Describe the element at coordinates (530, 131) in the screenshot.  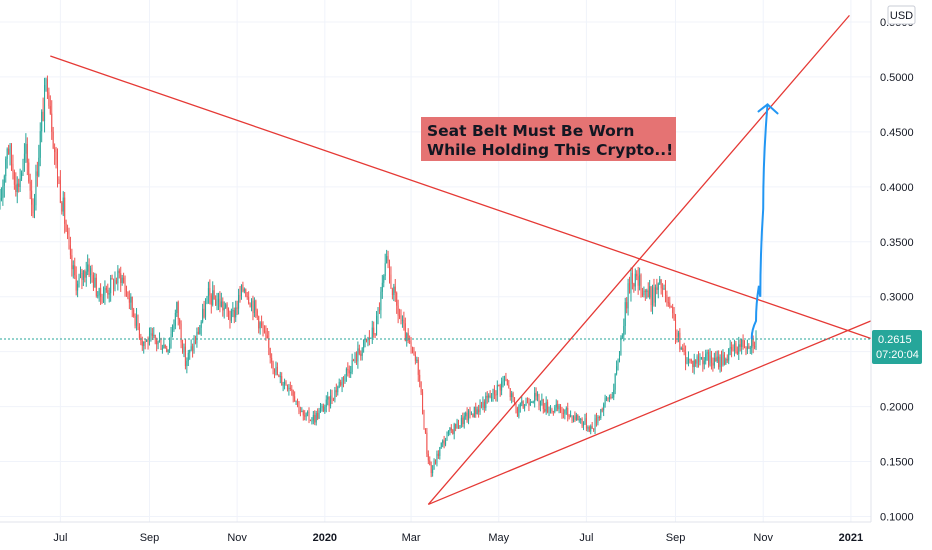
I see `annotation-line-1: Seat Belt Must Be Worn` at that location.